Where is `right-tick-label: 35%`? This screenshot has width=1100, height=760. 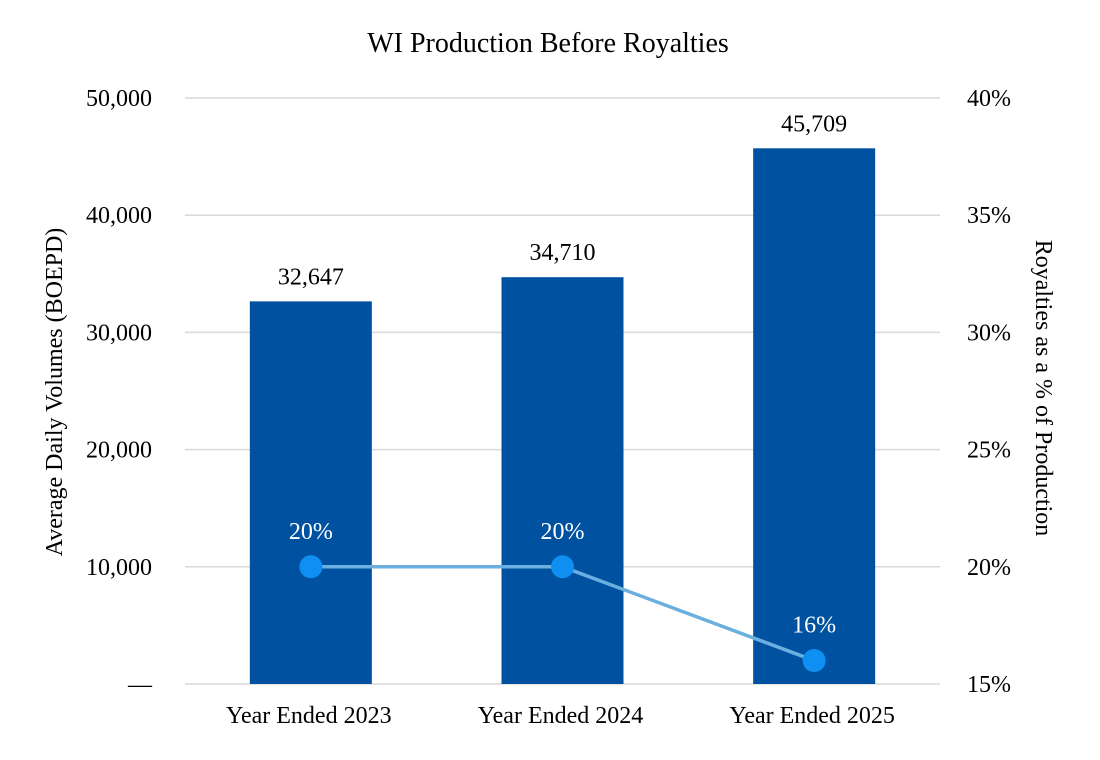
right-tick-label: 35% is located at coordinates (989, 216).